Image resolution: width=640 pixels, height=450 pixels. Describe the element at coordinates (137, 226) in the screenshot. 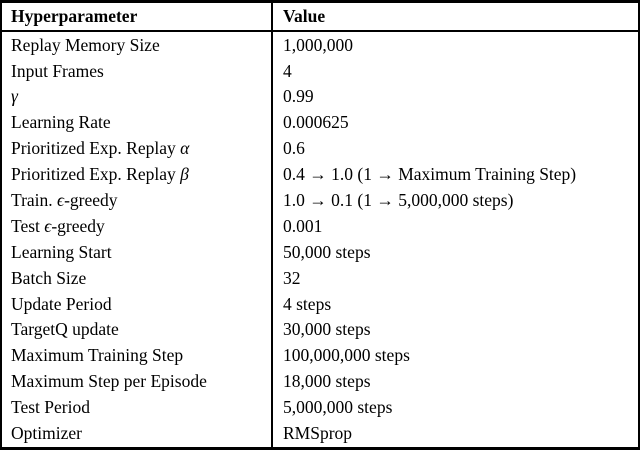

I see `hyperparameter-cell: Test ϵ-greedy` at that location.